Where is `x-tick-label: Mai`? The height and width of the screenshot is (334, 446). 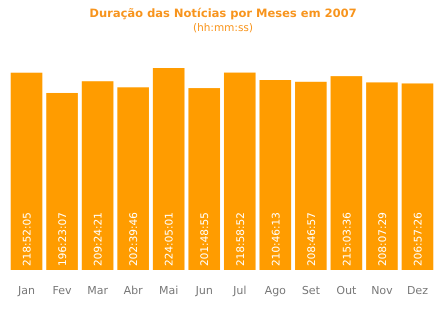 x-tick-label: Mai is located at coordinates (168, 290).